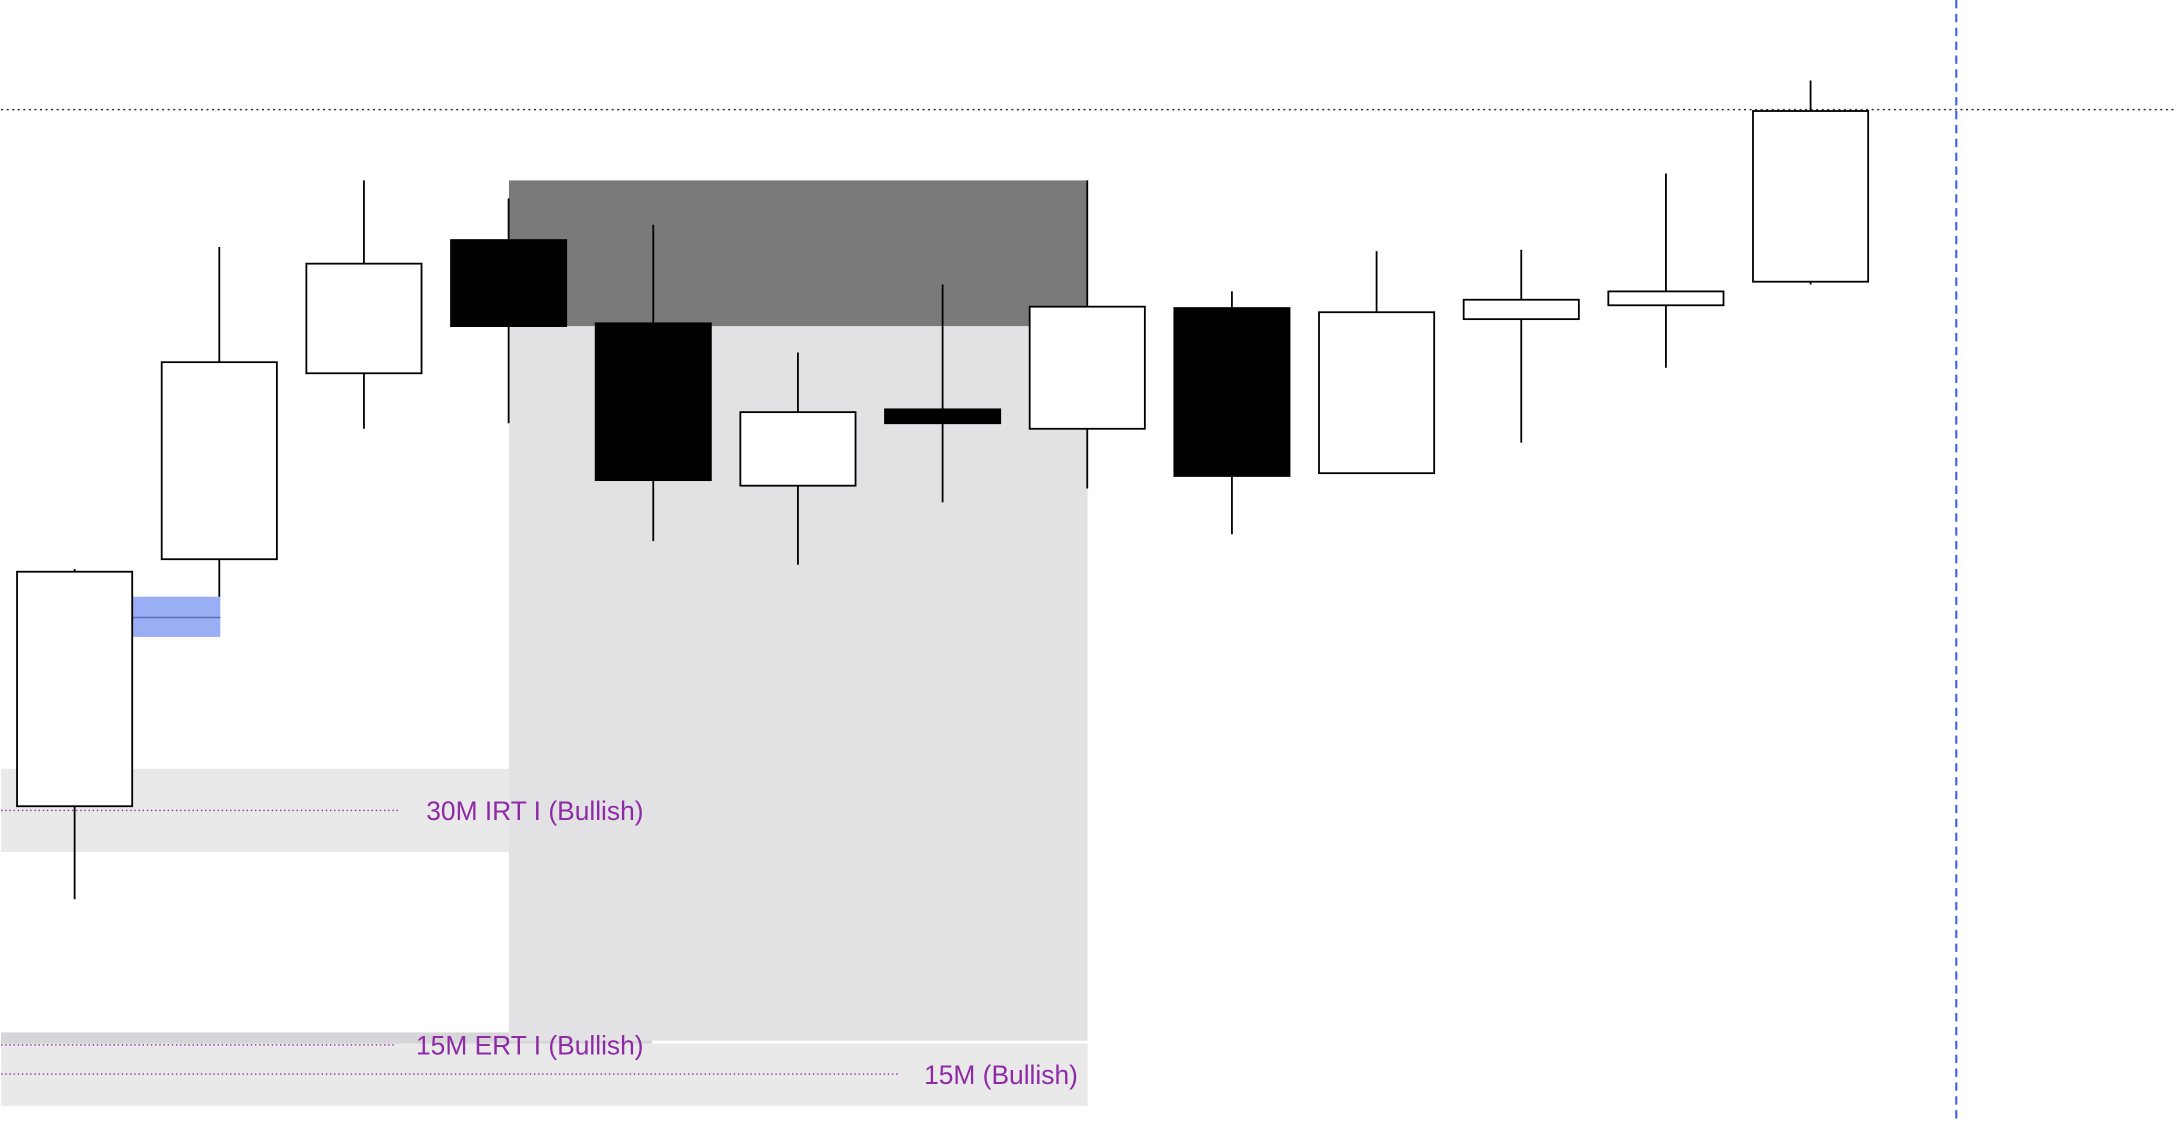 The image size is (2178, 1124). Describe the element at coordinates (534, 811) in the screenshot. I see `zone-label: 30M IRT I (Bullish)` at that location.